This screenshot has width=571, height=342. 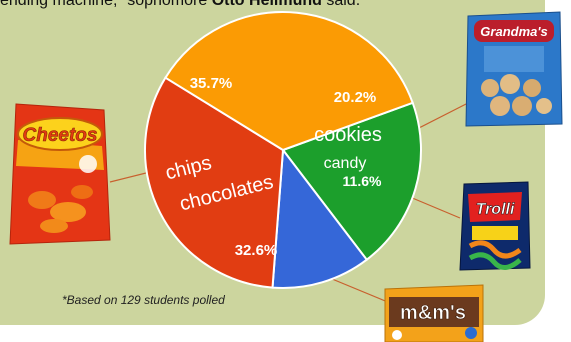 I want to click on leader-line-chips, so click(x=130, y=177).